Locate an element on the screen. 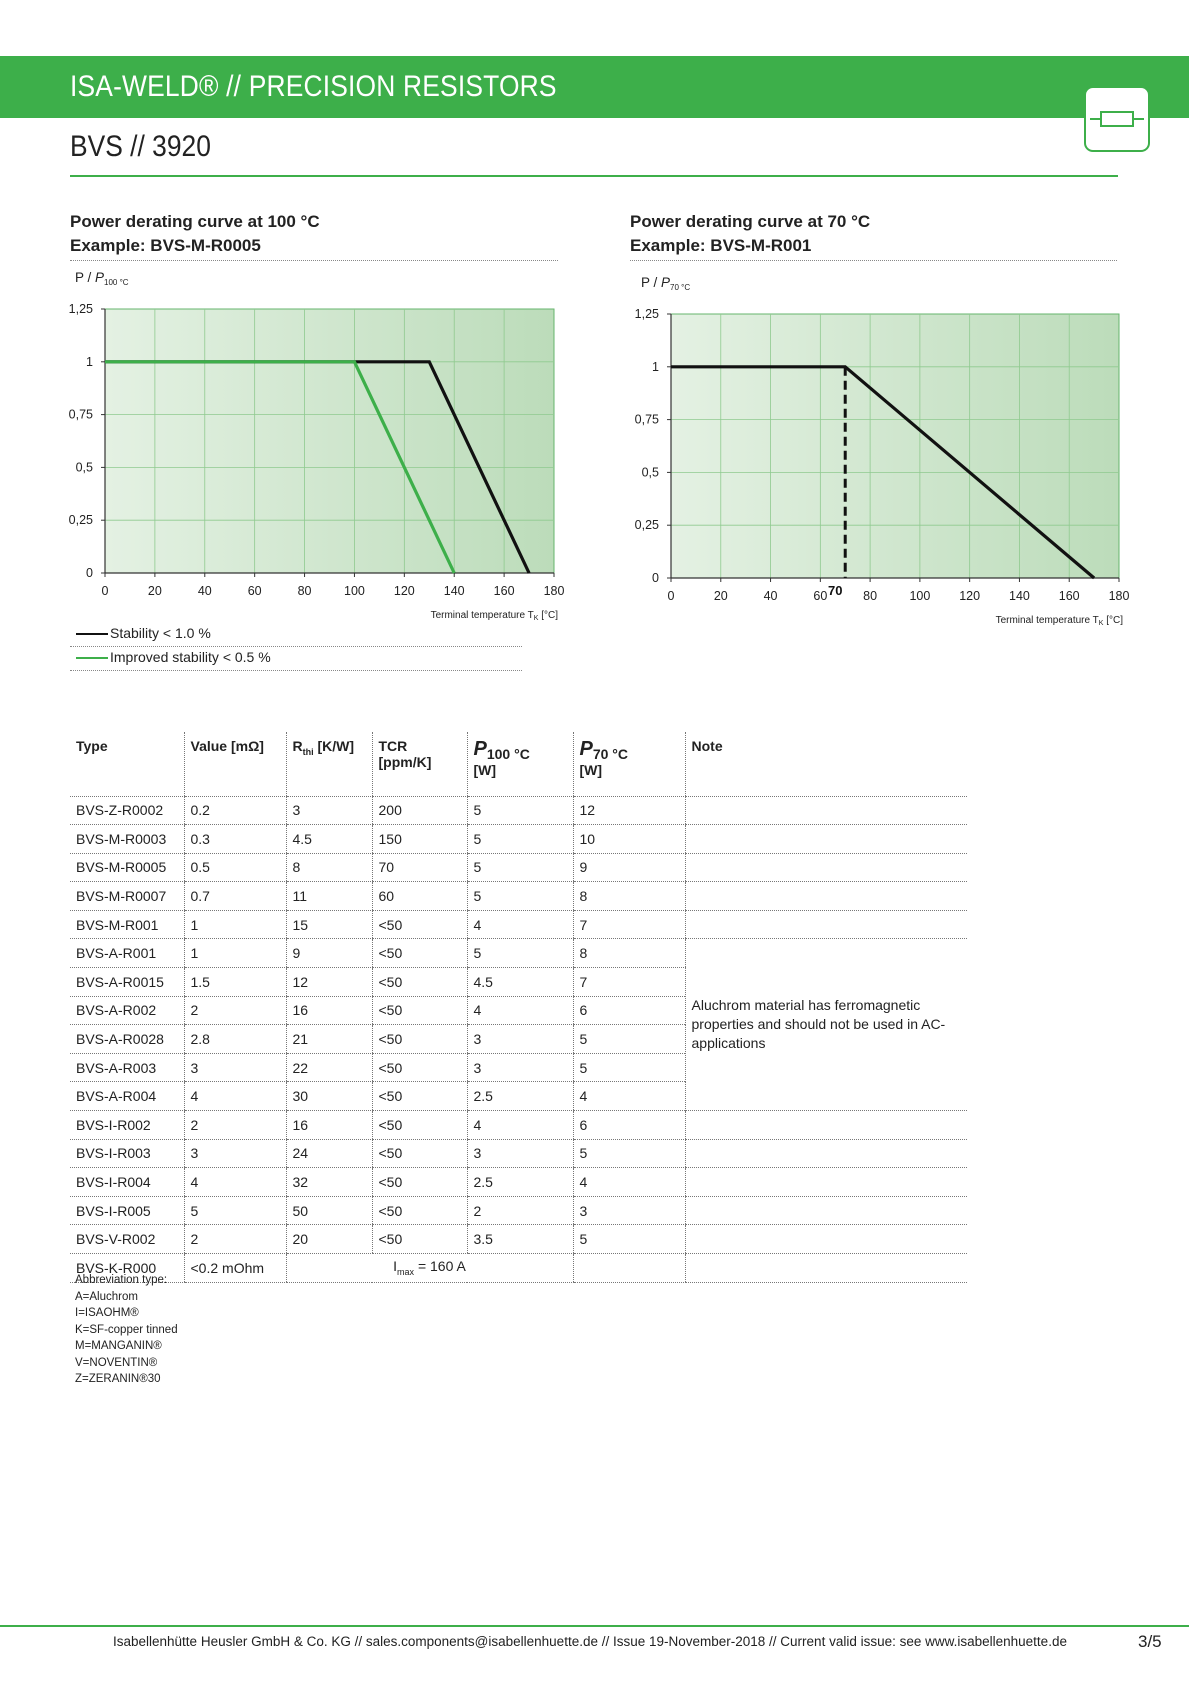 Image resolution: width=1189 pixels, height=1683 pixels. table-cell: BVS-V-R002 is located at coordinates (127, 1239).